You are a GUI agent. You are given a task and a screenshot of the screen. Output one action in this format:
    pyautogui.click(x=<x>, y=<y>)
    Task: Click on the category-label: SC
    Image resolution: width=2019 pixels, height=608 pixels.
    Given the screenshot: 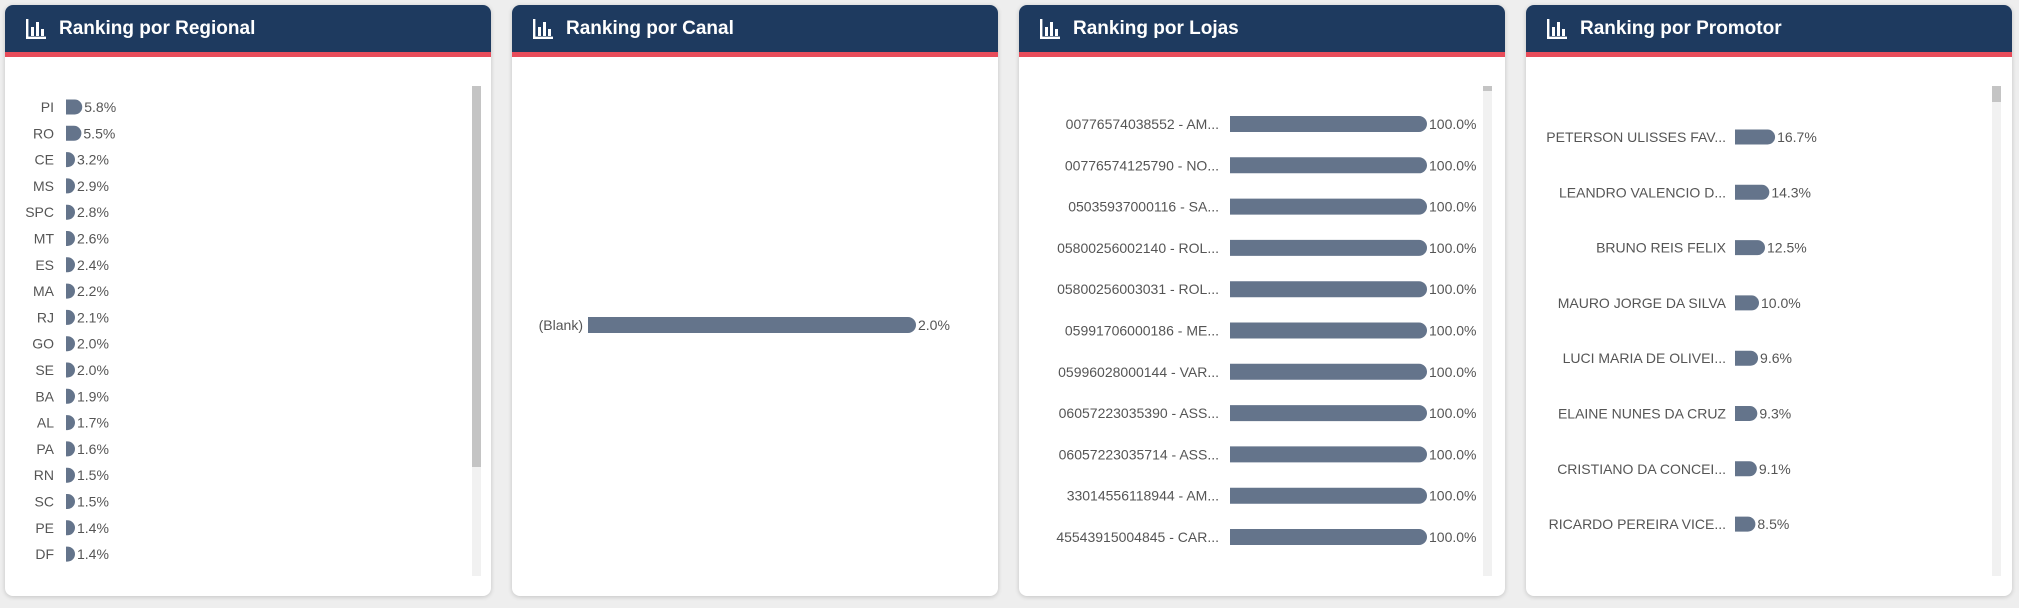 What is the action you would take?
    pyautogui.click(x=44, y=502)
    